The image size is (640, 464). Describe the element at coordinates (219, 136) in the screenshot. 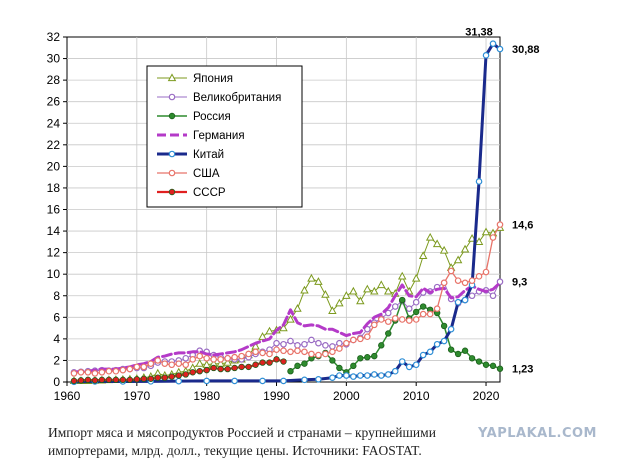

I see `legend-label: Германия` at that location.